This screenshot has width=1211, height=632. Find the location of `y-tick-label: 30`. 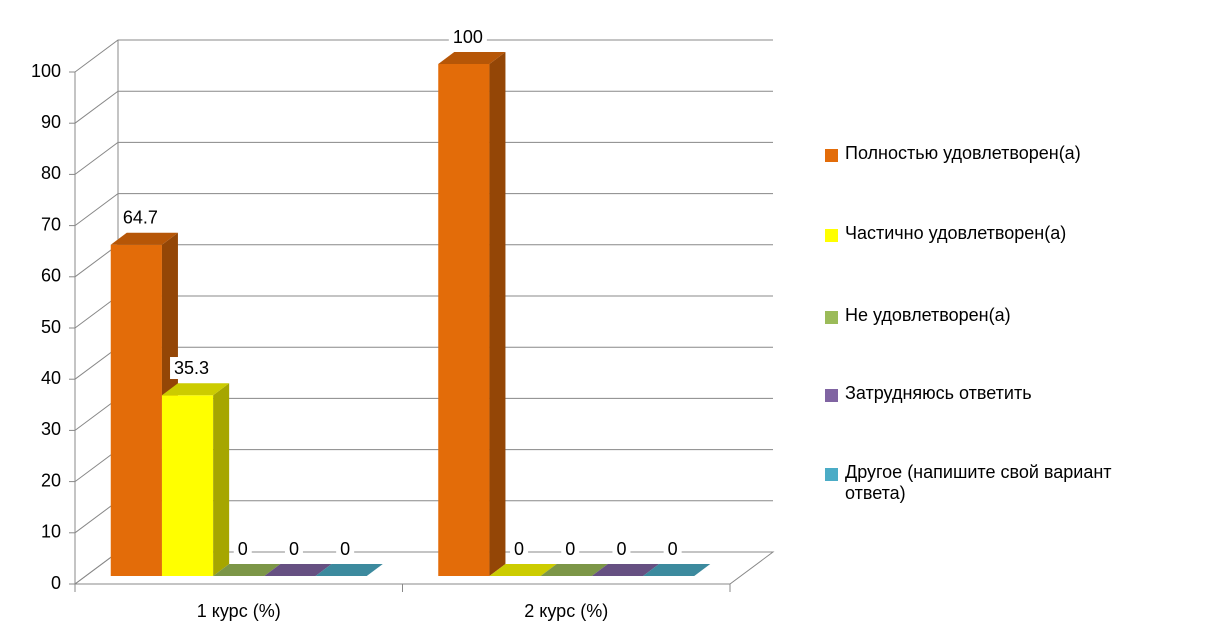

y-tick-label: 30 is located at coordinates (51, 429).